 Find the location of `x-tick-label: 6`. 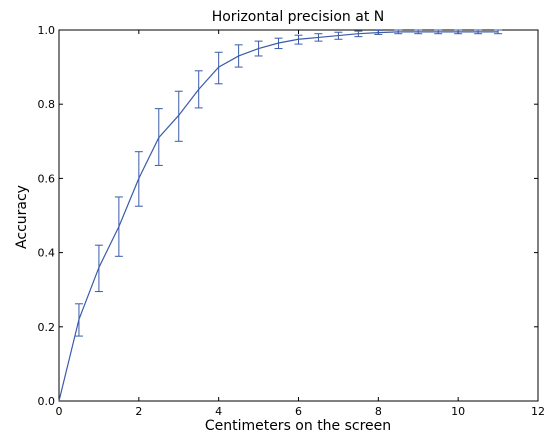

x-tick-label: 6 is located at coordinates (298, 411).